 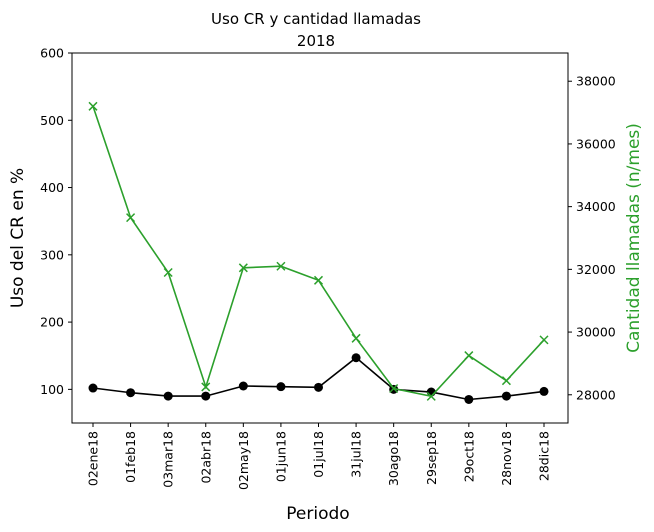 I want to click on y-tick-label: 300, so click(x=52, y=254).